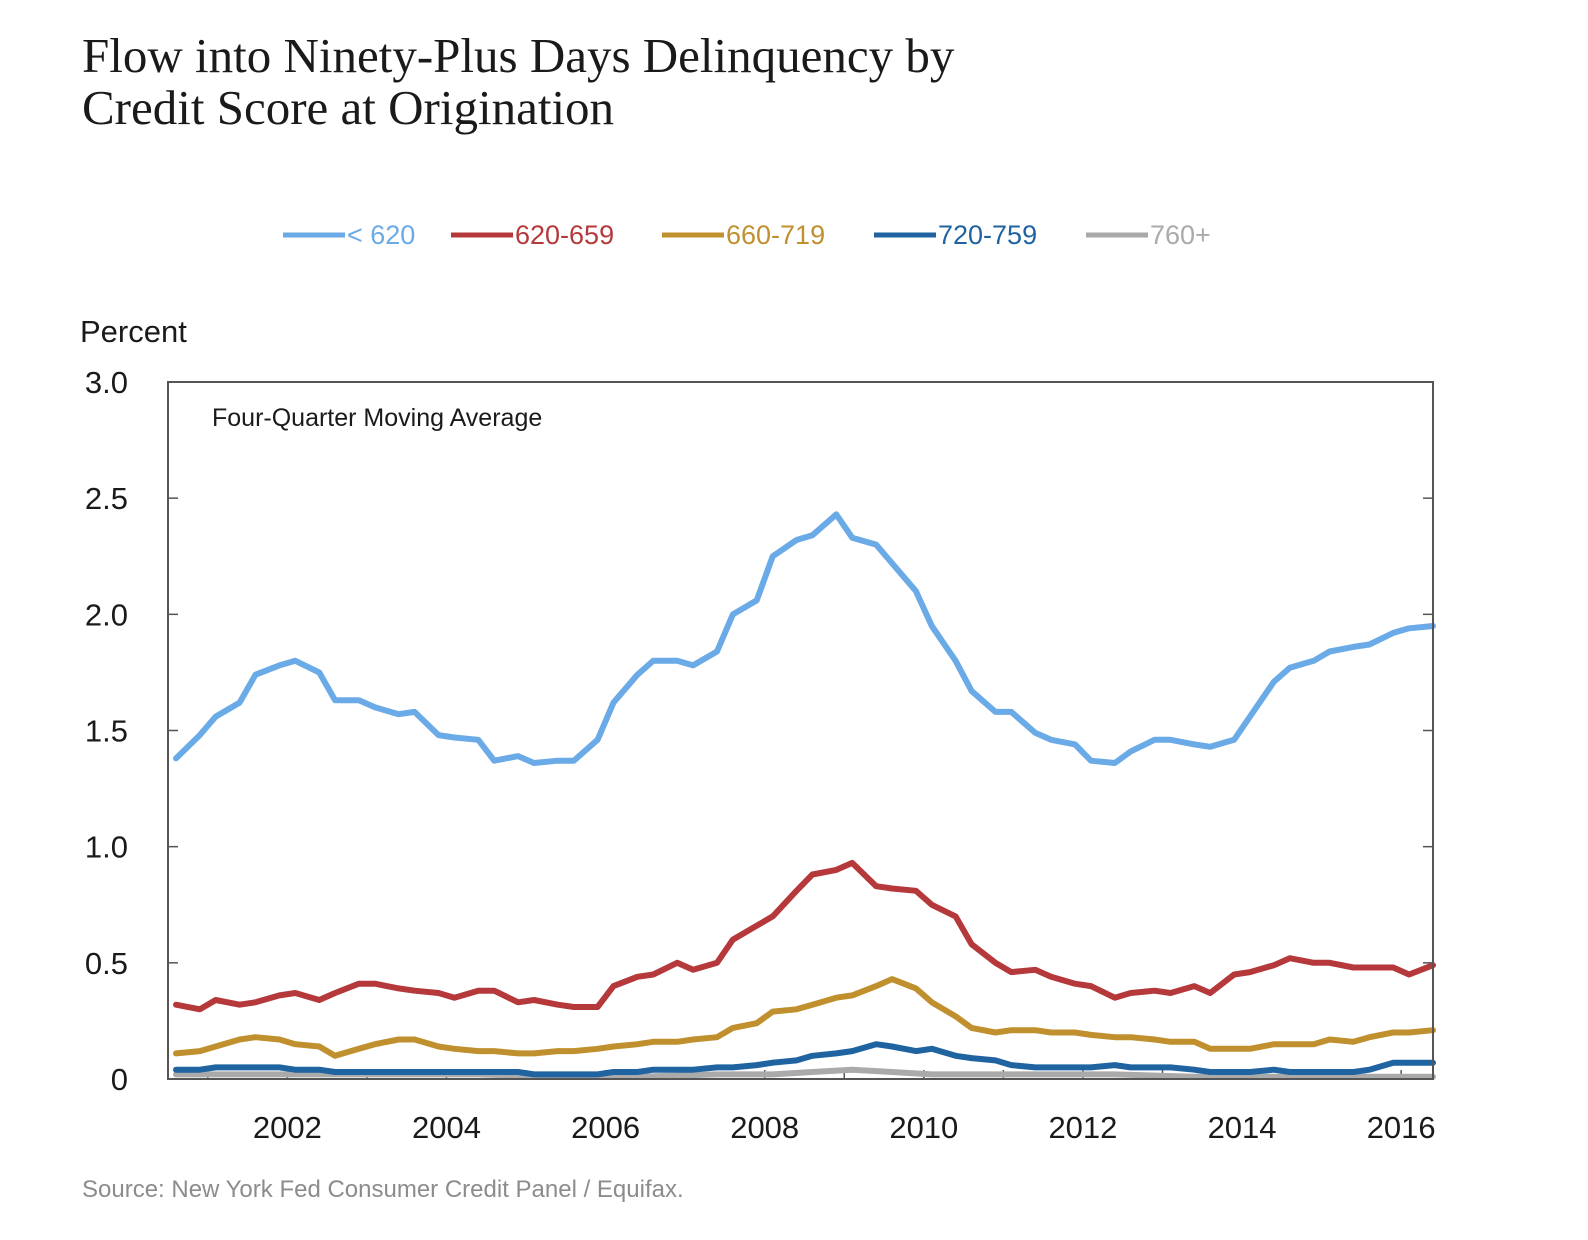 The image size is (1588, 1240). What do you see at coordinates (446, 1127) in the screenshot?
I see `x-tick-label: 2004` at bounding box center [446, 1127].